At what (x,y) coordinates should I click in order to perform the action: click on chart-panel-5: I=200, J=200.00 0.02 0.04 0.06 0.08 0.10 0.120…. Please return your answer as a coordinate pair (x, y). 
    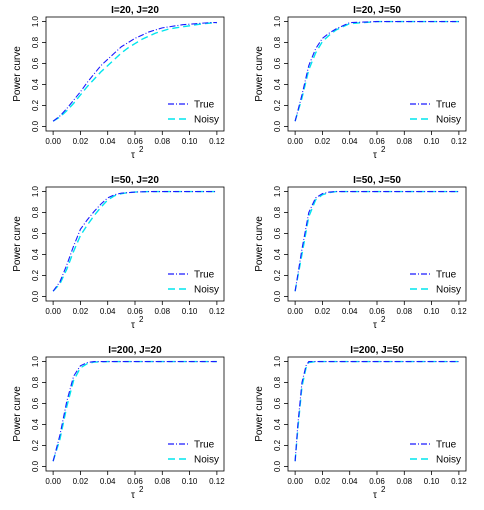
    Looking at the image, I should click on (118, 423).